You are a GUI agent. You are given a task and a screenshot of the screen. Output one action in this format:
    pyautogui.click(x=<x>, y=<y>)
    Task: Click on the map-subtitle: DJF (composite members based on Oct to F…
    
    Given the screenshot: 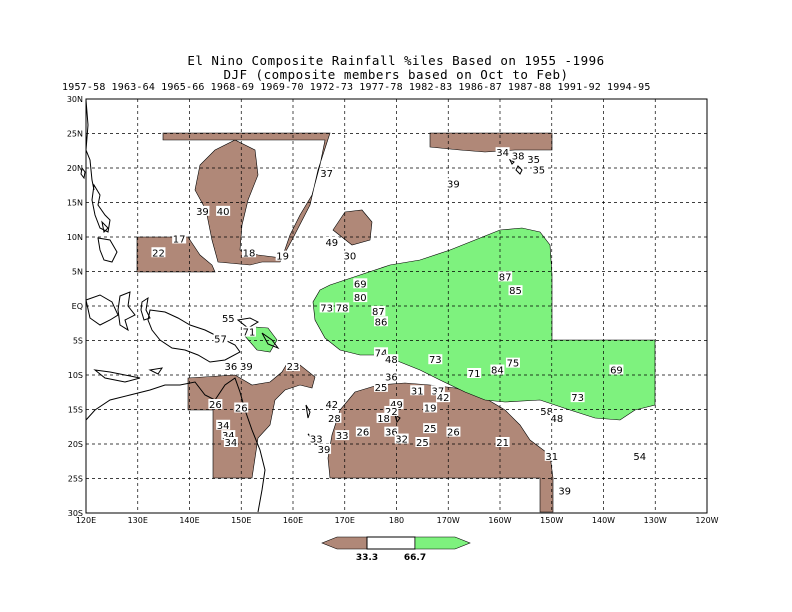 What is the action you would take?
    pyautogui.click(x=396, y=74)
    